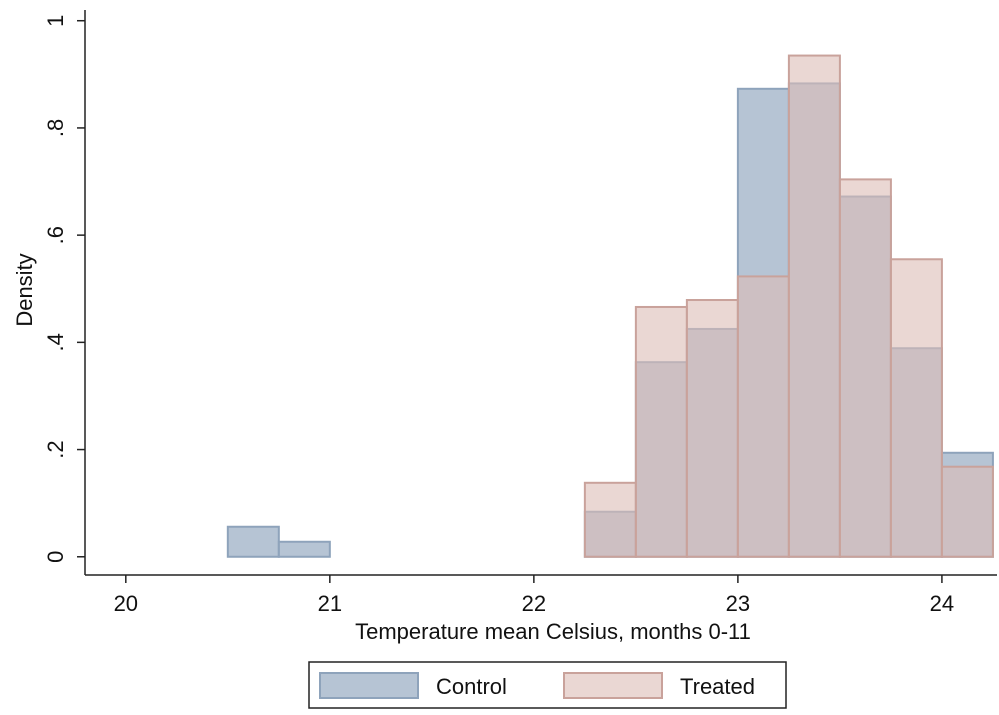 The image size is (999, 715). Describe the element at coordinates (534, 603) in the screenshot. I see `x-tick-label: 22` at that location.